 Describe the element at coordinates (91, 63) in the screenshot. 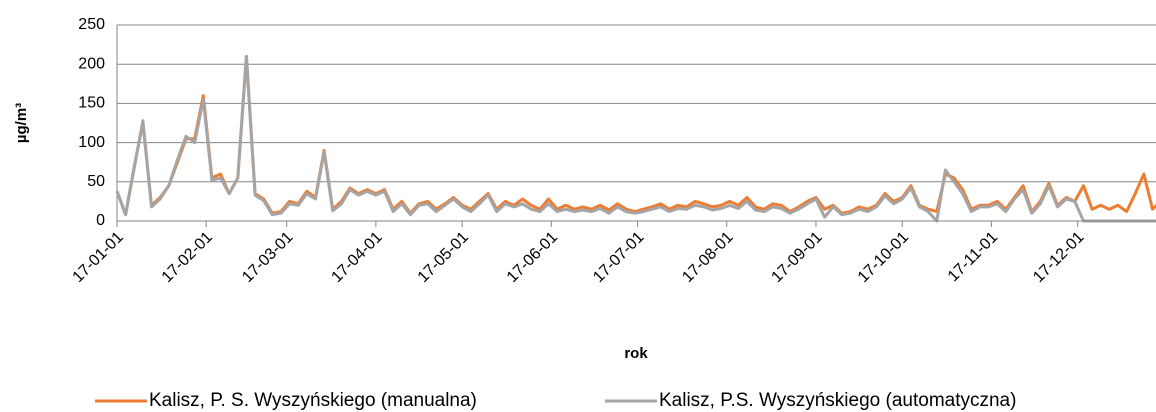

I see `y-tick-label: 200` at that location.